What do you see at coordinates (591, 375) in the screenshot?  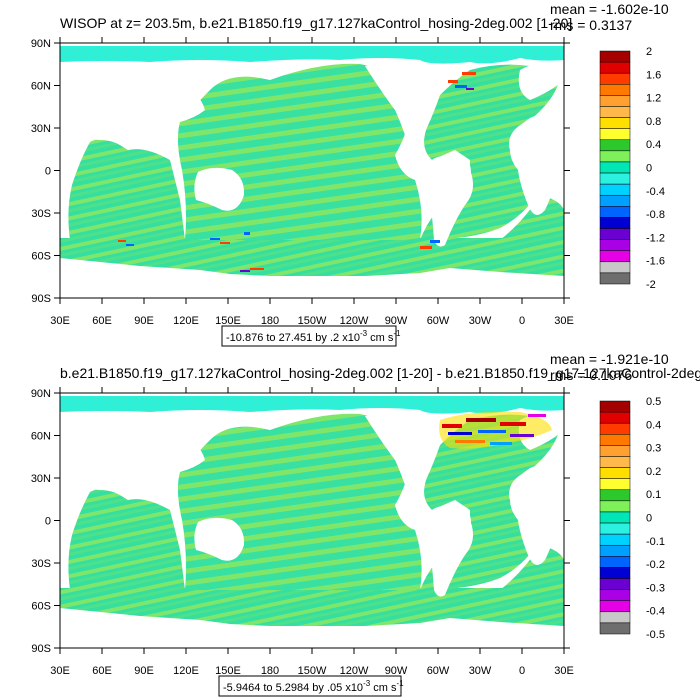 I see `panel-2-rms: rms = 0.1076` at bounding box center [591, 375].